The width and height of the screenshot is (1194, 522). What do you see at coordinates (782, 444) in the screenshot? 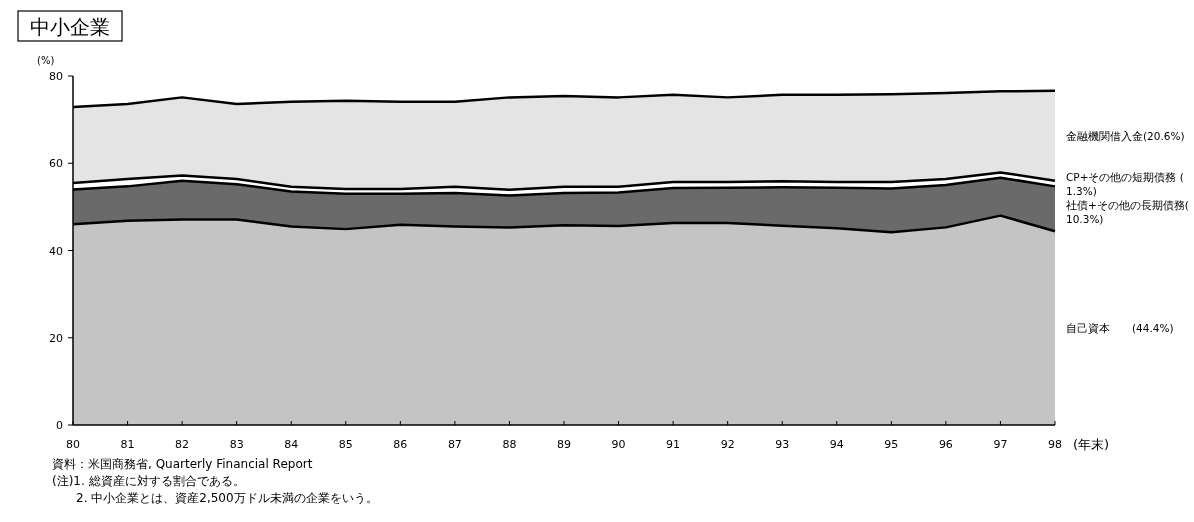
I see `x-tick-label: 93` at bounding box center [782, 444].